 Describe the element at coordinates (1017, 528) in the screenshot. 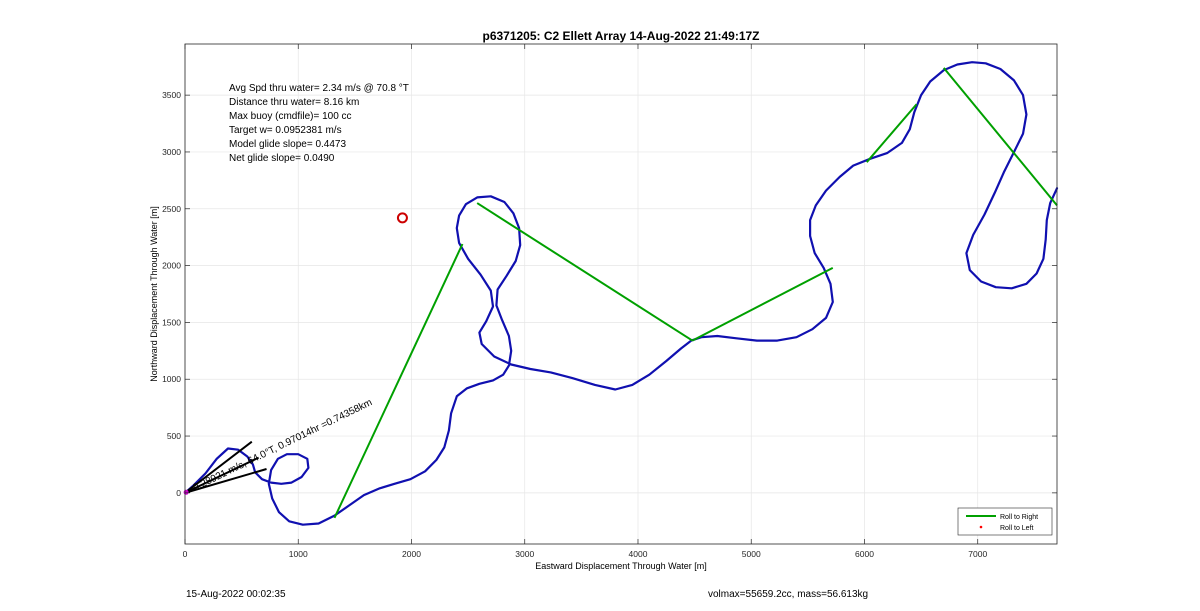

I see `legend-label-roll-left: Roll to Left` at that location.